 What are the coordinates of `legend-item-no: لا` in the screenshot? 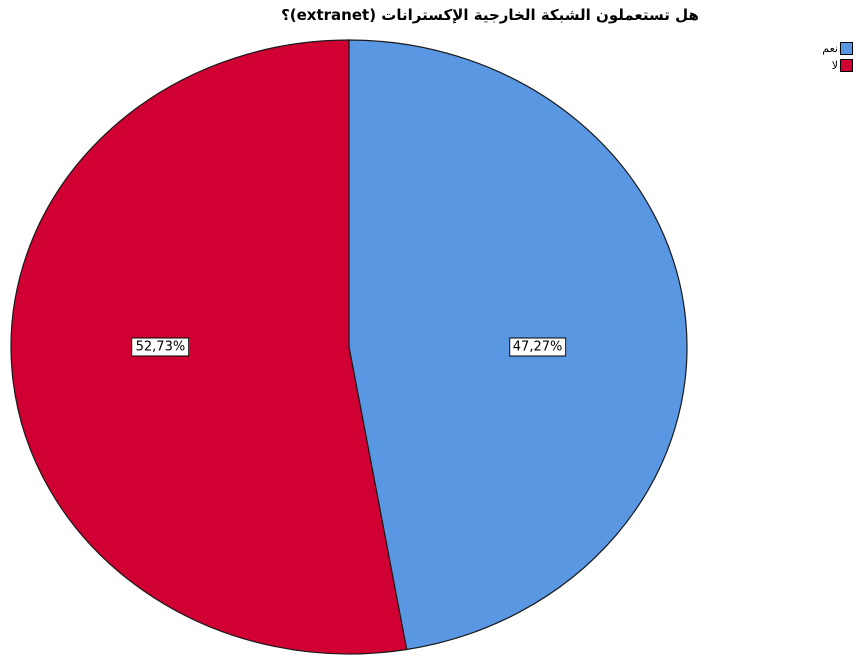 It's located at (831, 65).